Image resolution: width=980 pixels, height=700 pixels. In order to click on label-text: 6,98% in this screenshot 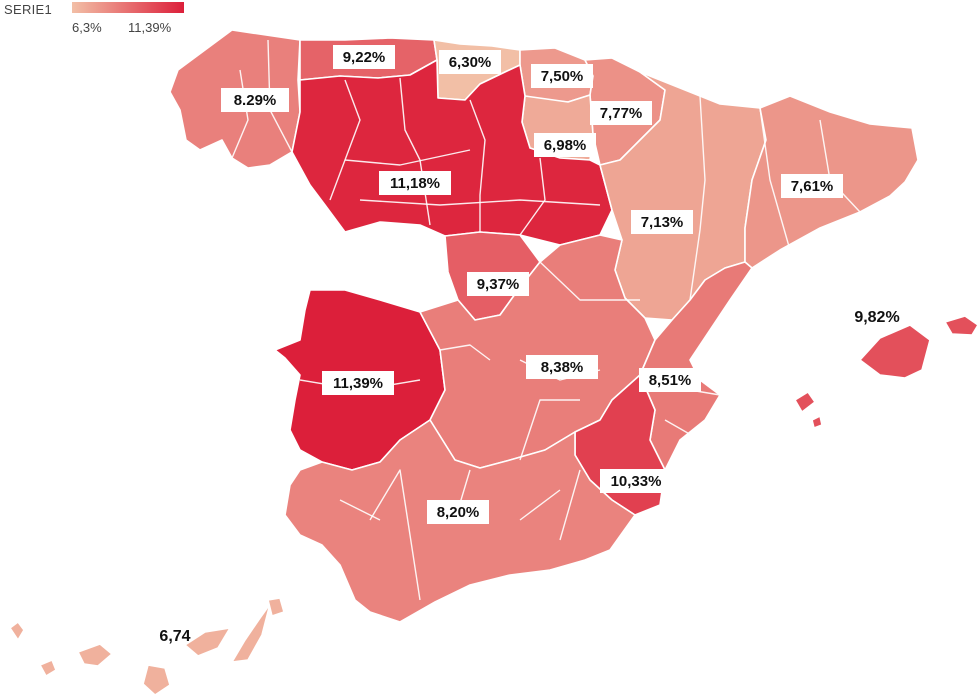, I will do `click(565, 145)`.